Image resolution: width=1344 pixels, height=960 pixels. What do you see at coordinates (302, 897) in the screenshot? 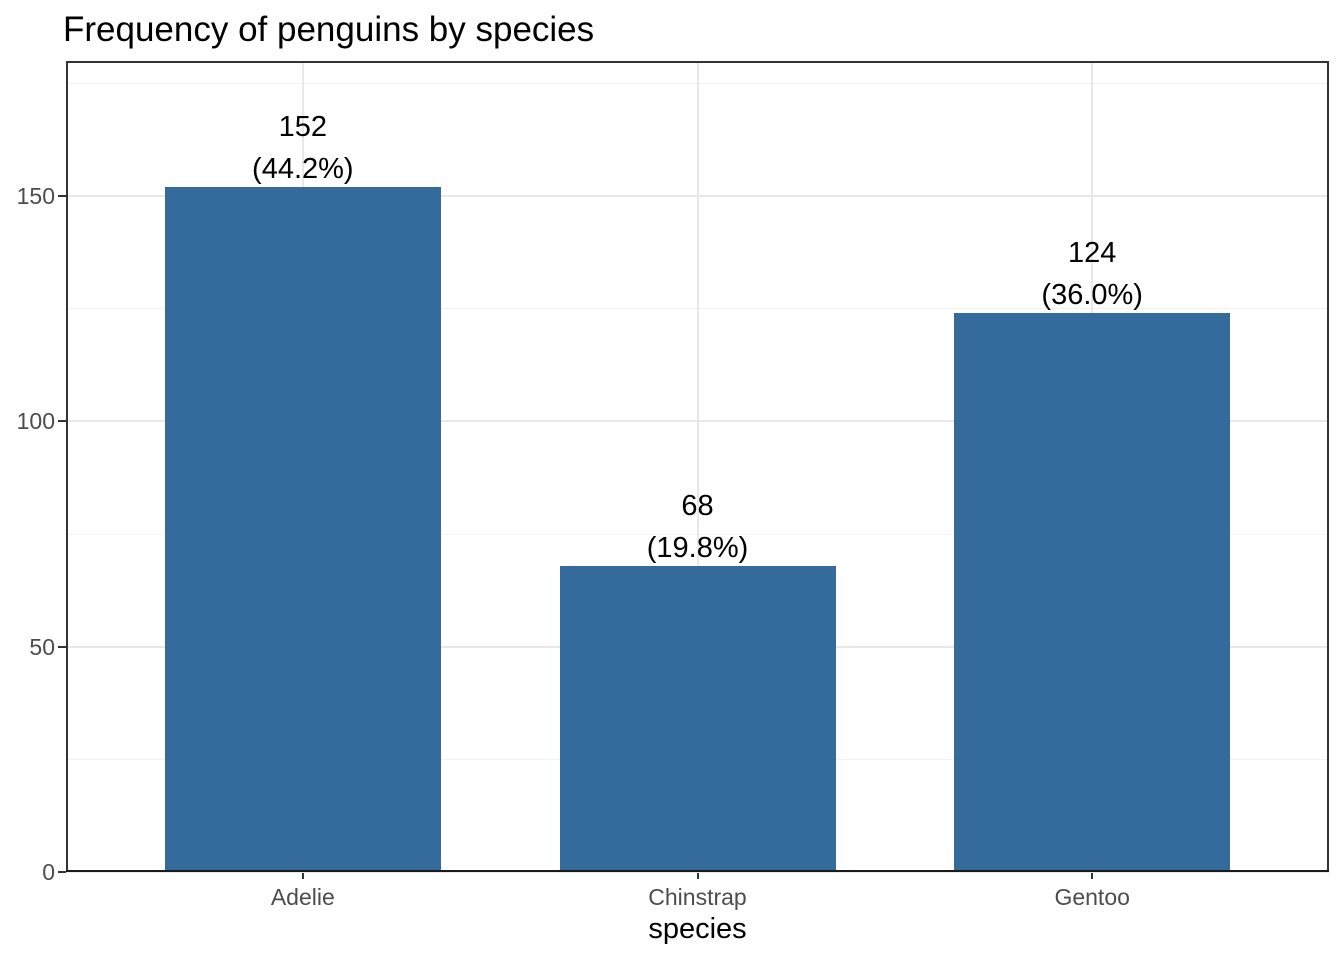
I see `x-axis-tick-label: Adelie` at bounding box center [302, 897].